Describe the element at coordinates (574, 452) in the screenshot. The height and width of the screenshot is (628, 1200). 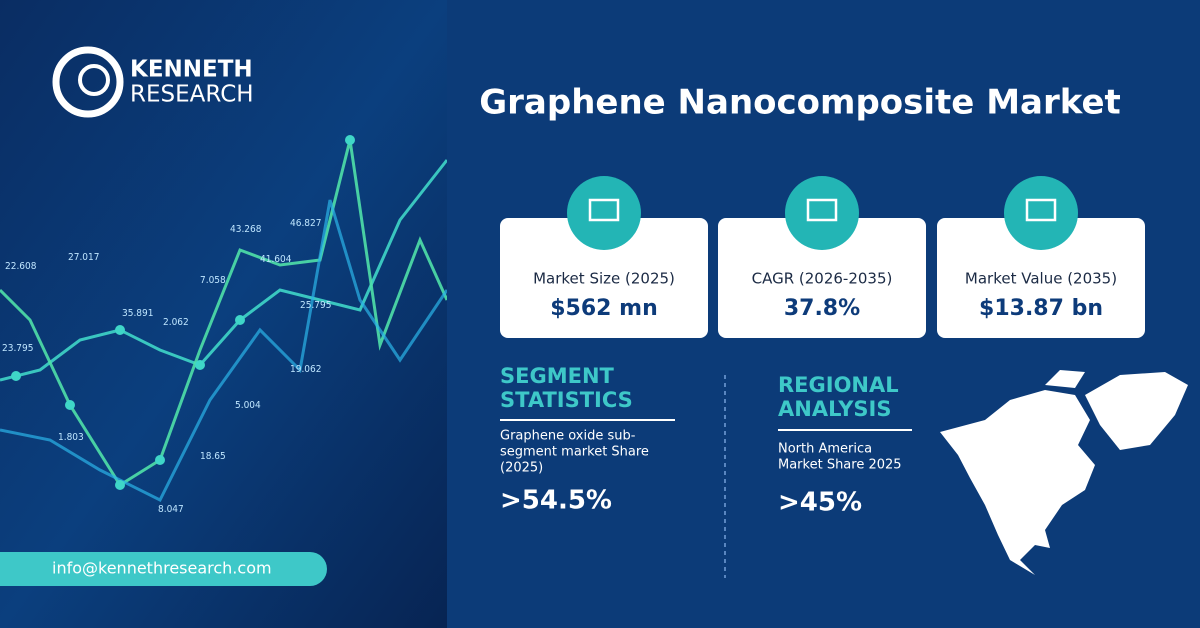
I see `segment-text: segment market Share` at that location.